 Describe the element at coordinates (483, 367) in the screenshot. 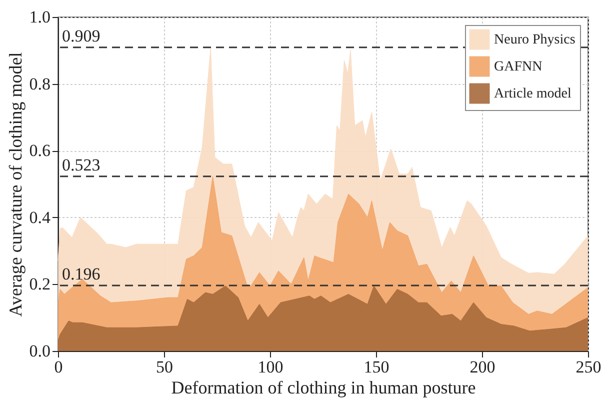

I see `x-tick-label: 200` at that location.